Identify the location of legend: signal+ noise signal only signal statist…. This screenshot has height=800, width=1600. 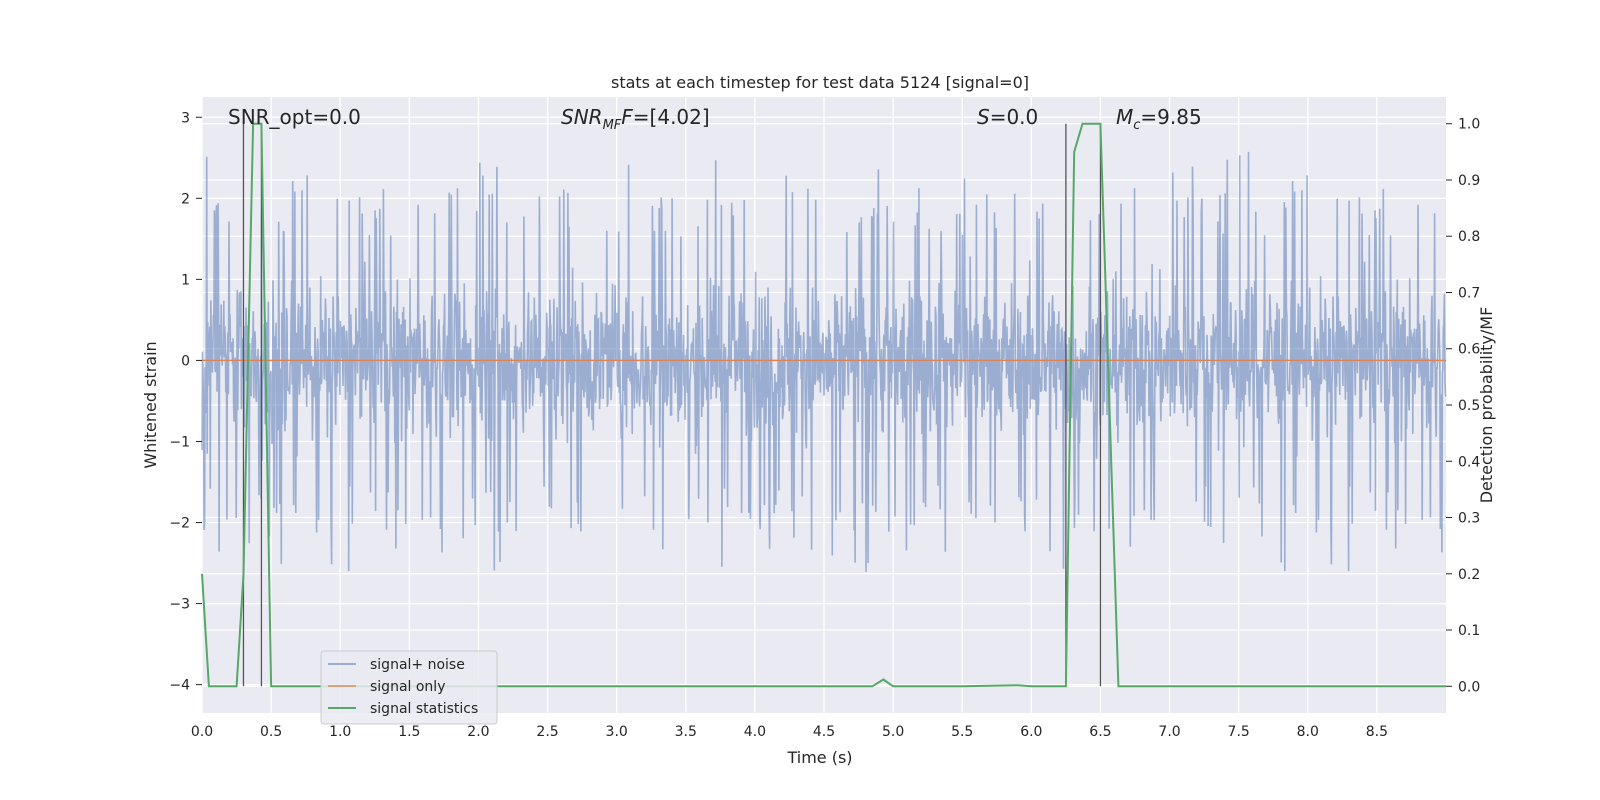
(409, 687).